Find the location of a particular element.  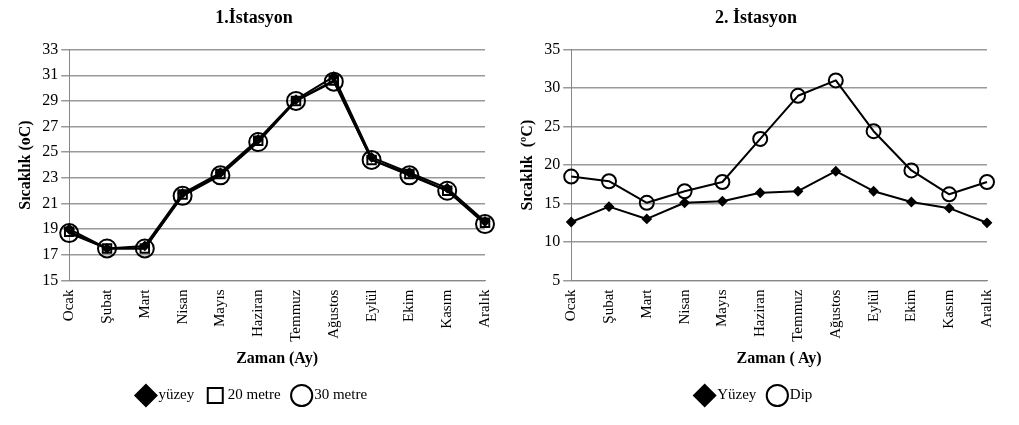

y-axis-title: Sıcaklık (oC) is located at coordinates (24, 165).